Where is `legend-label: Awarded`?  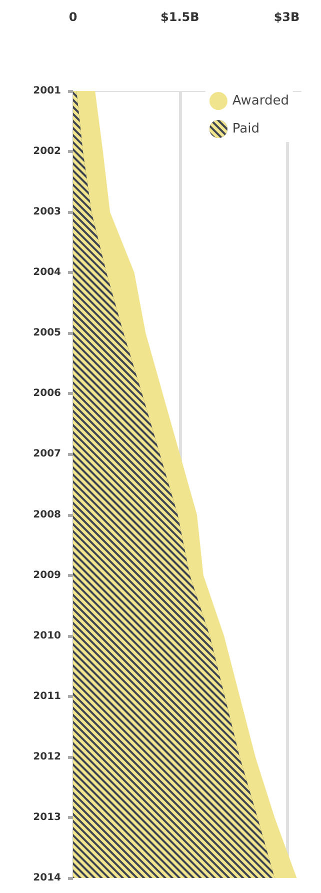 legend-label: Awarded is located at coordinates (261, 101).